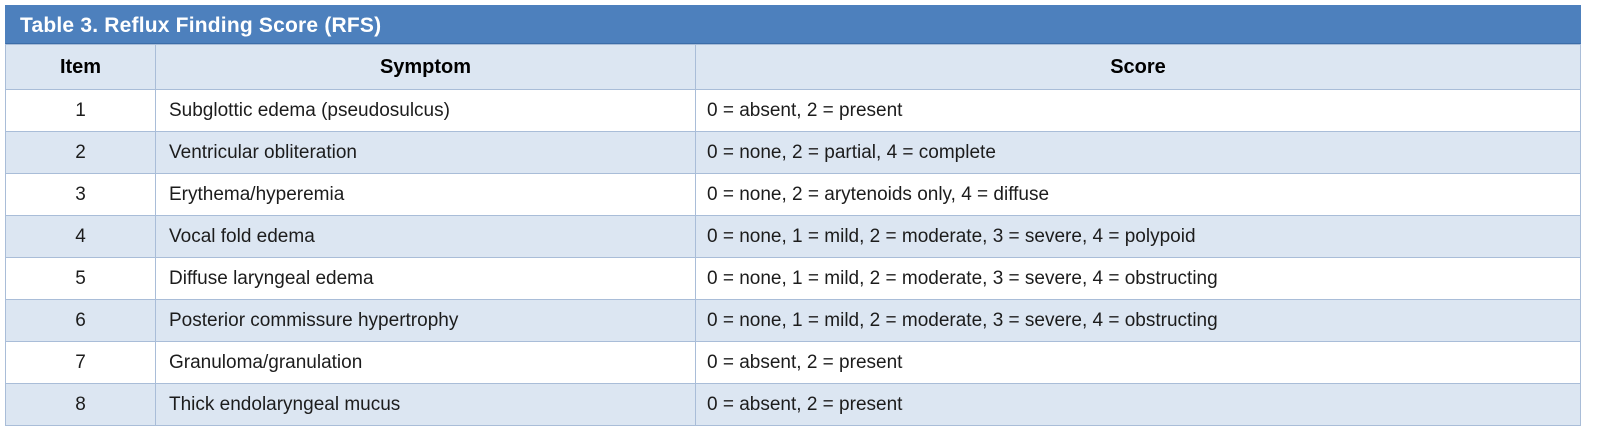 Image resolution: width=1600 pixels, height=431 pixels. What do you see at coordinates (80, 194) in the screenshot?
I see `cell-item: 3` at bounding box center [80, 194].